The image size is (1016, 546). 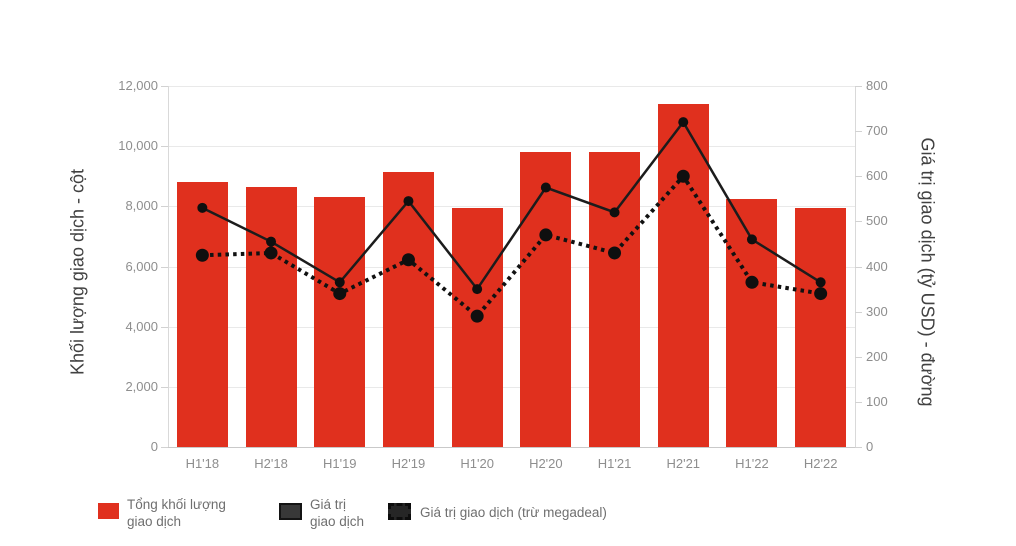 What do you see at coordinates (271, 463) in the screenshot?
I see `x-axis-label: H2'18` at bounding box center [271, 463].